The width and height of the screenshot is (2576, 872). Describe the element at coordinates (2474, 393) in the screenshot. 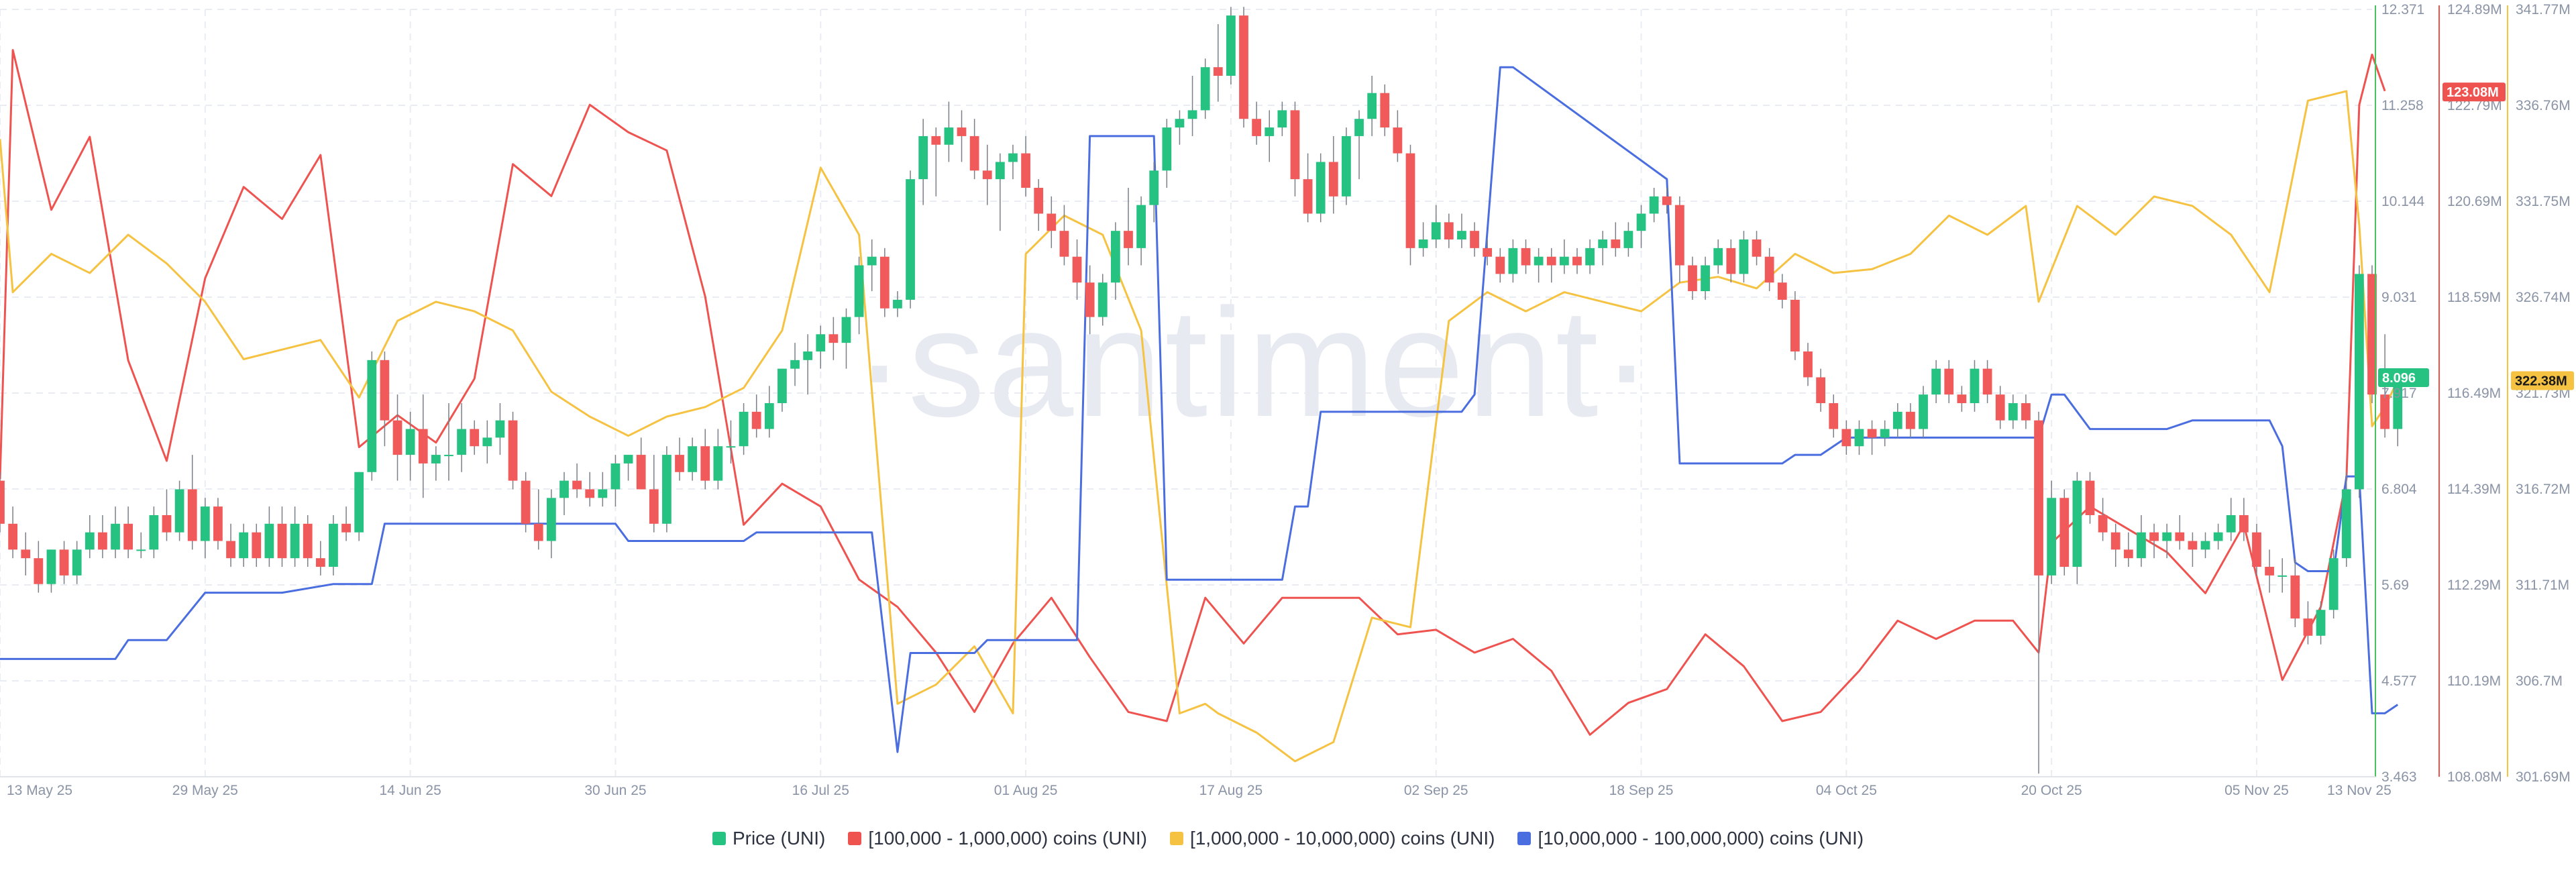

I see `holders-100k-axis-tick: 116.49M` at that location.